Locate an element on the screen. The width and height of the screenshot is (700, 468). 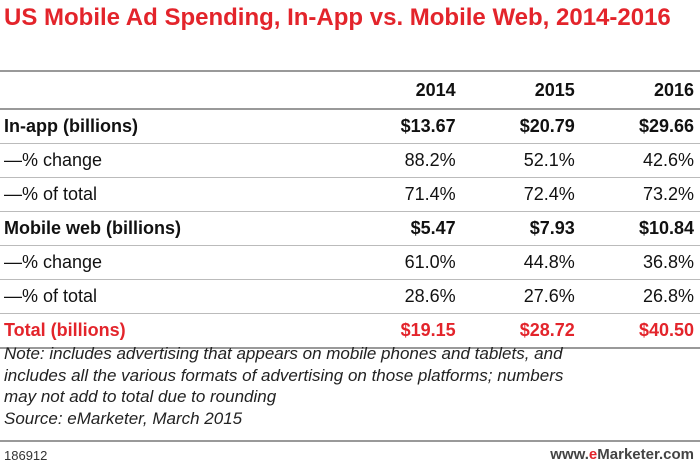
logo-part: e is located at coordinates (593, 454).